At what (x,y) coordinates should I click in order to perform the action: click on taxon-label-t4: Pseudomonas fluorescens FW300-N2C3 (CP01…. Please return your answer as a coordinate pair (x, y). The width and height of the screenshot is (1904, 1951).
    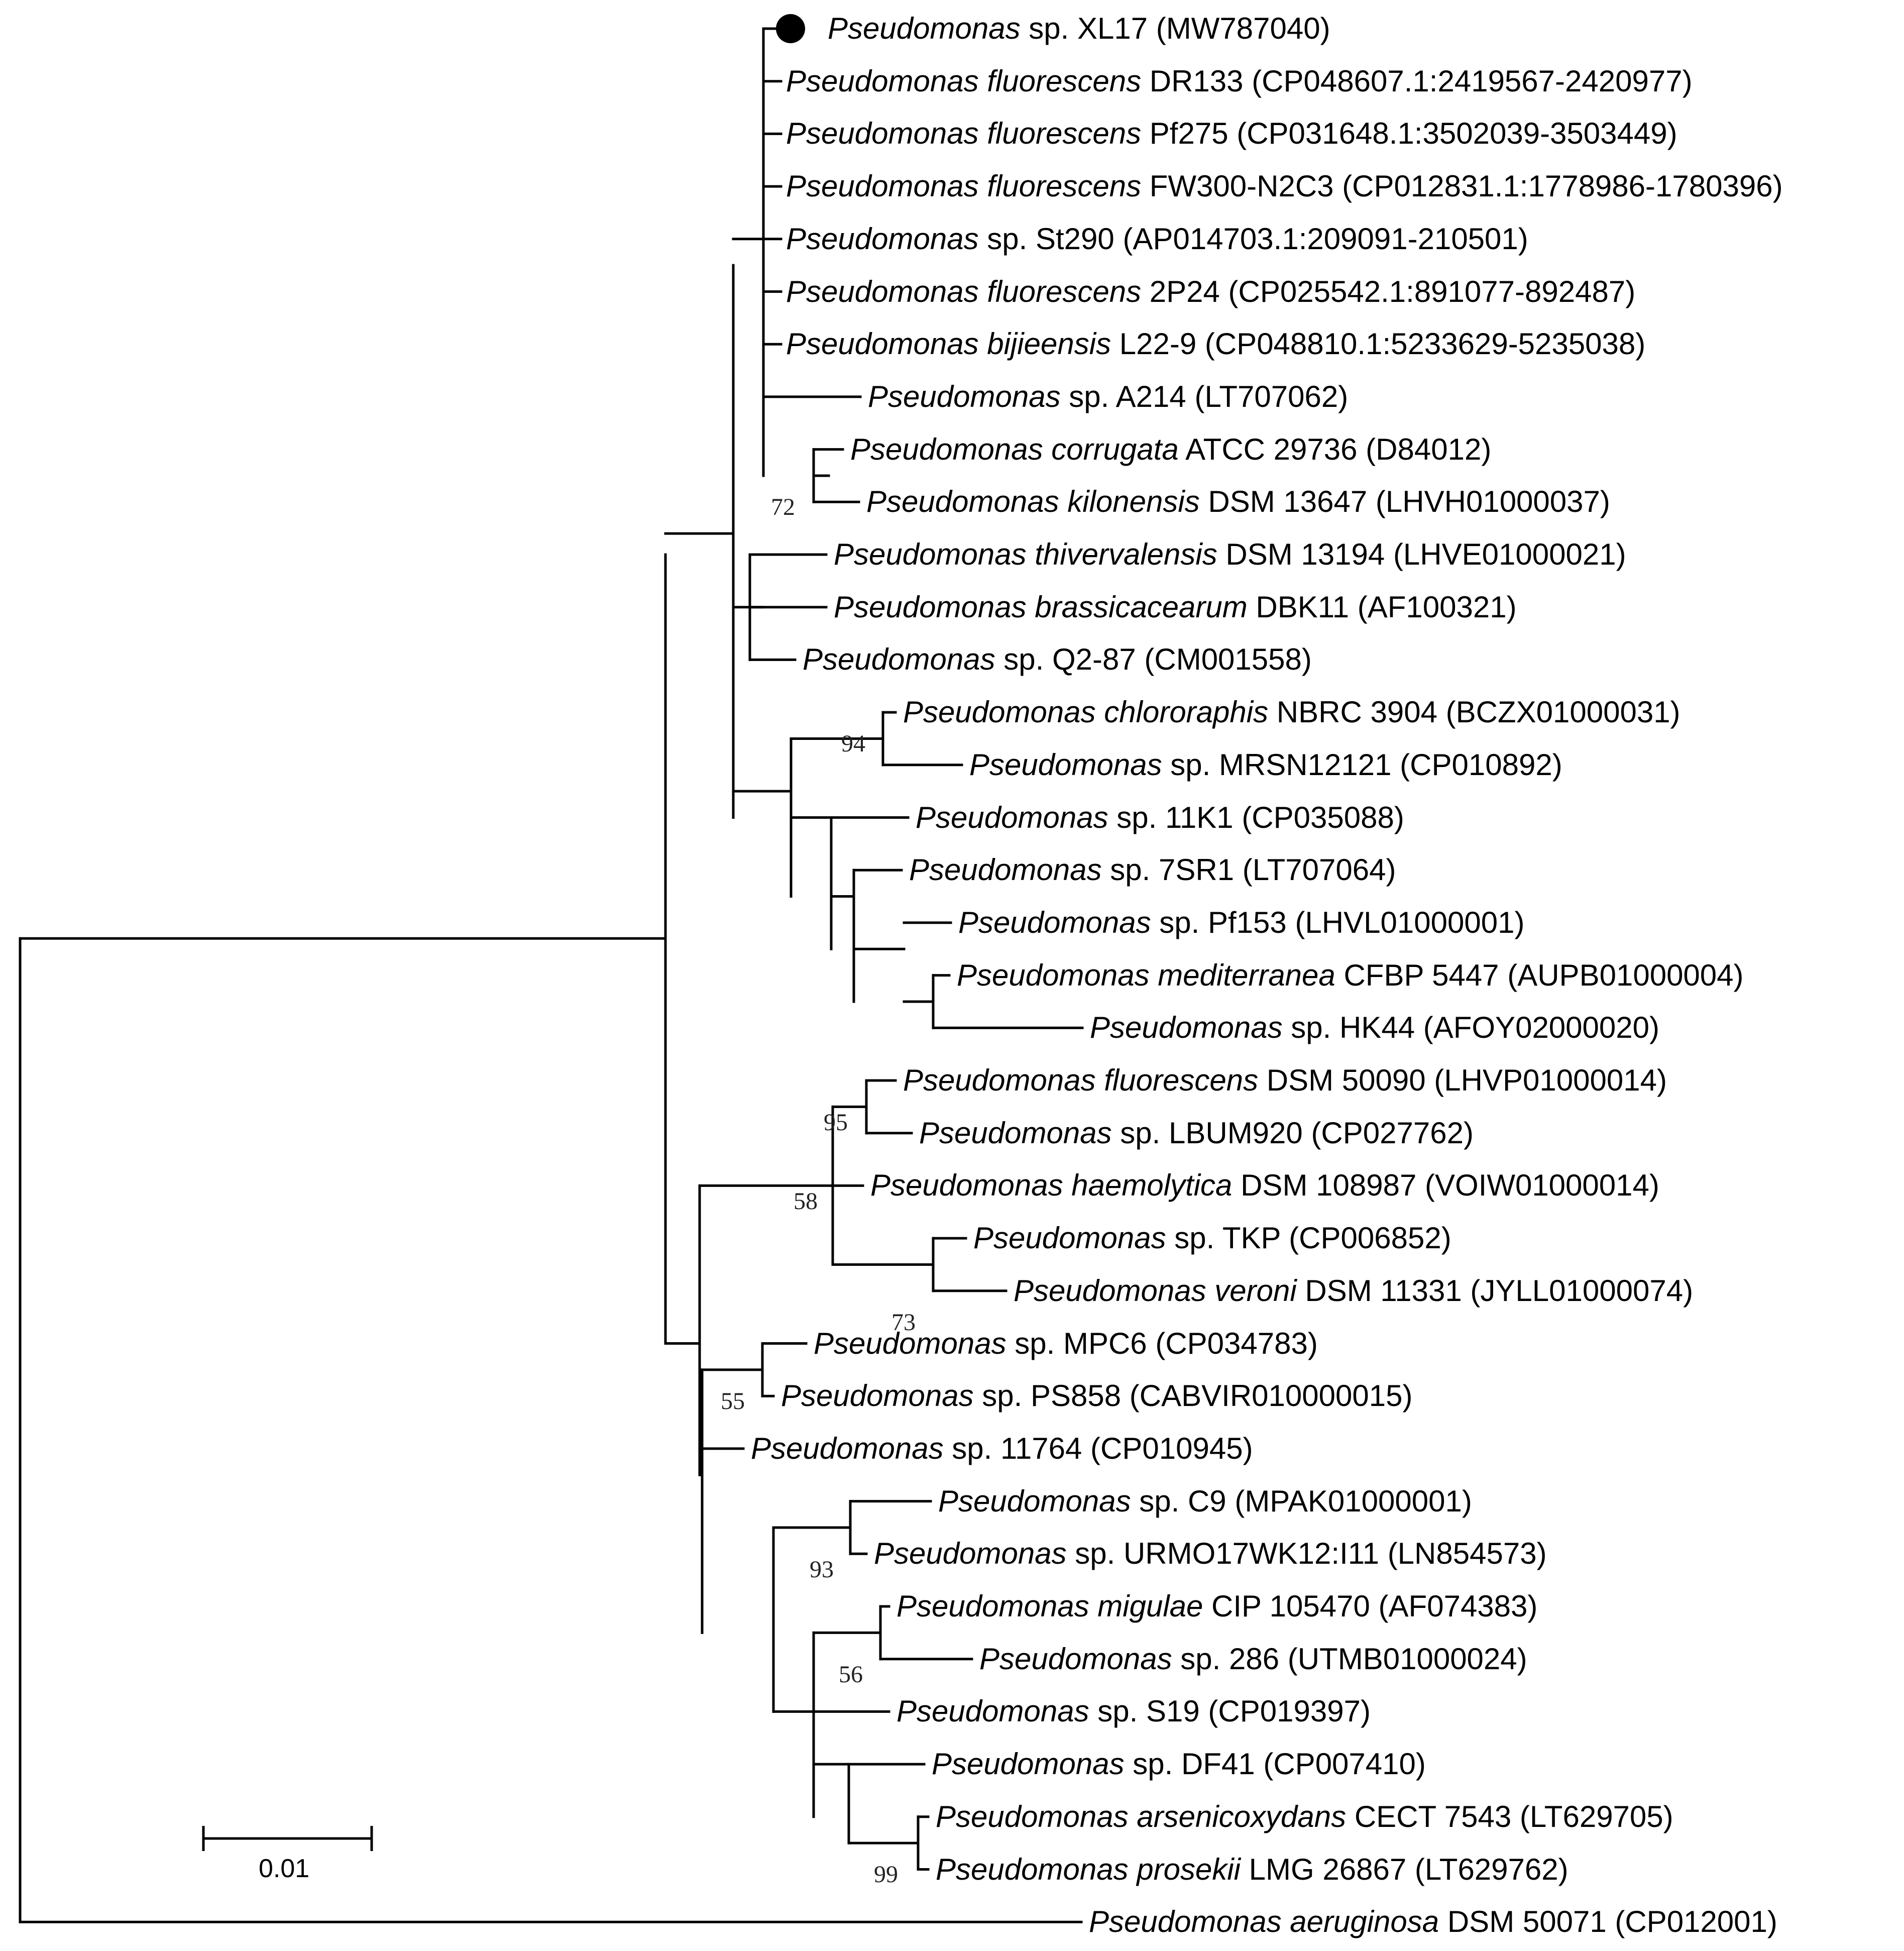
    Looking at the image, I should click on (1284, 187).